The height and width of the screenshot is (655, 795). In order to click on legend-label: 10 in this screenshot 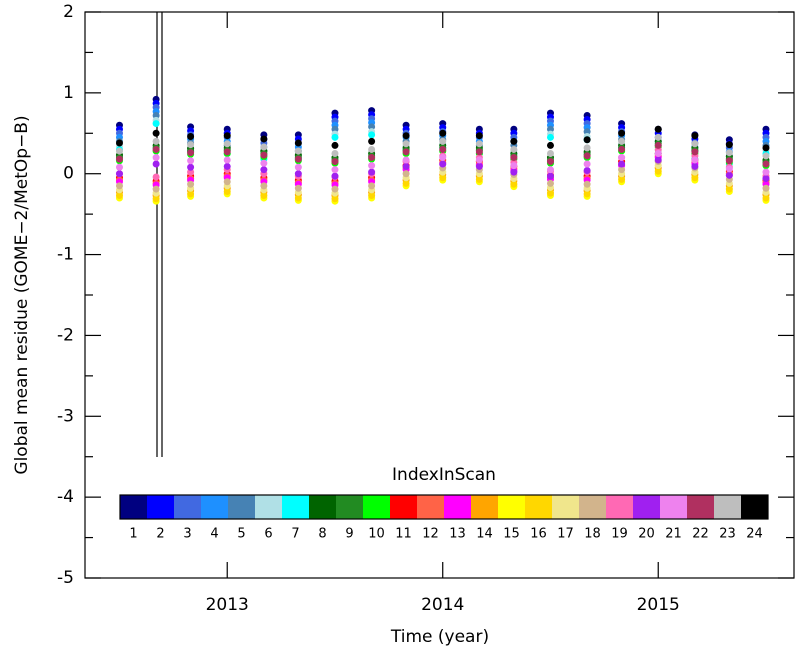, I will do `click(376, 534)`.